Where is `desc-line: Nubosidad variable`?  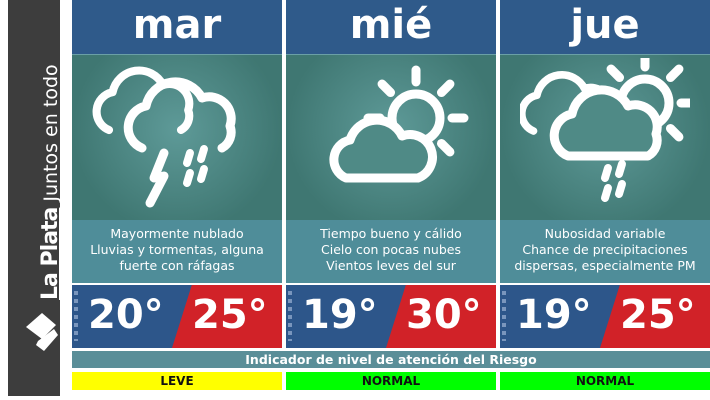 desc-line: Nubosidad variable is located at coordinates (605, 233).